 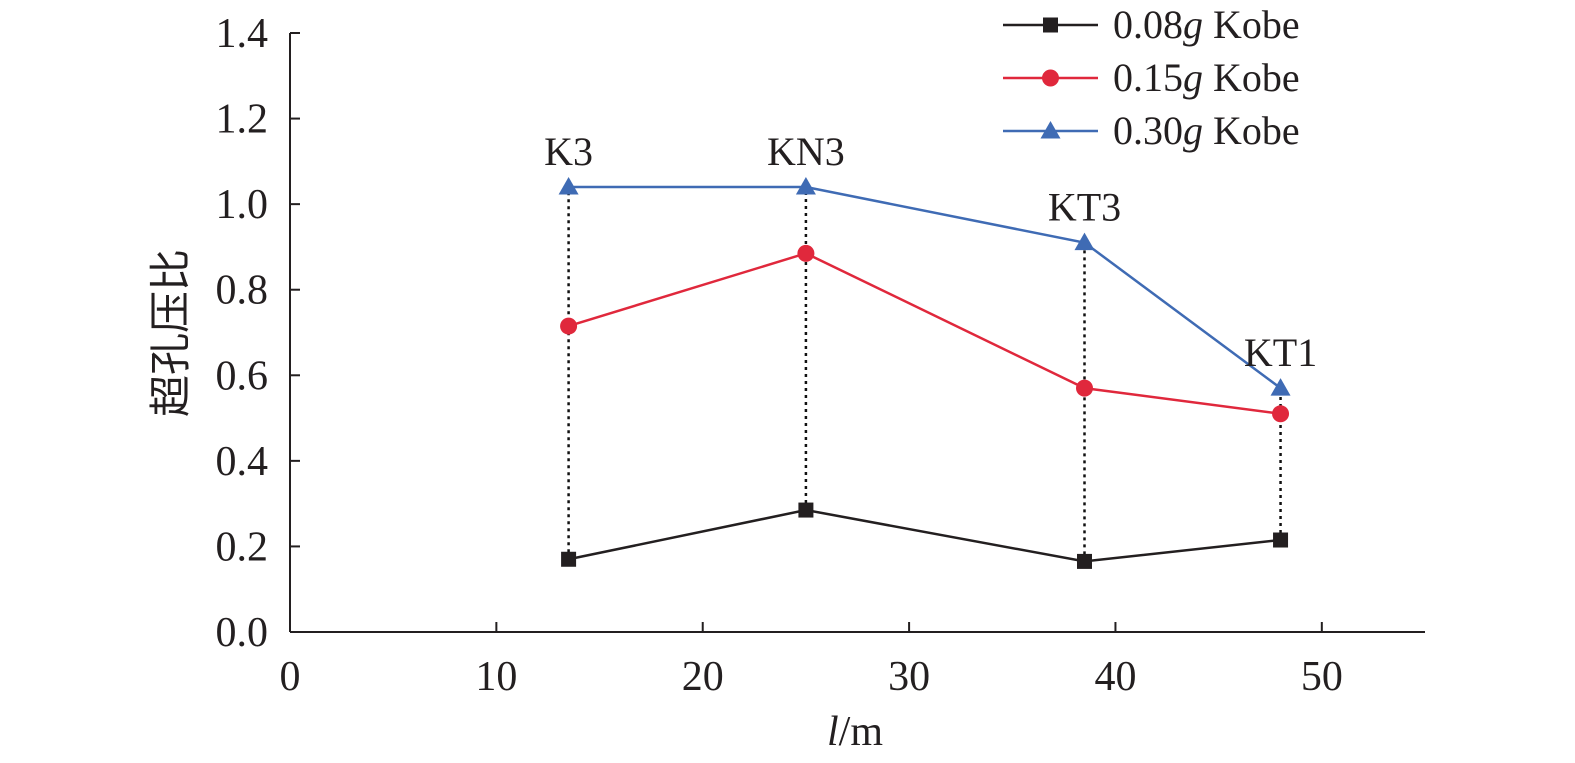 I want to click on y-tick-label: 0.8, so click(x=242, y=291).